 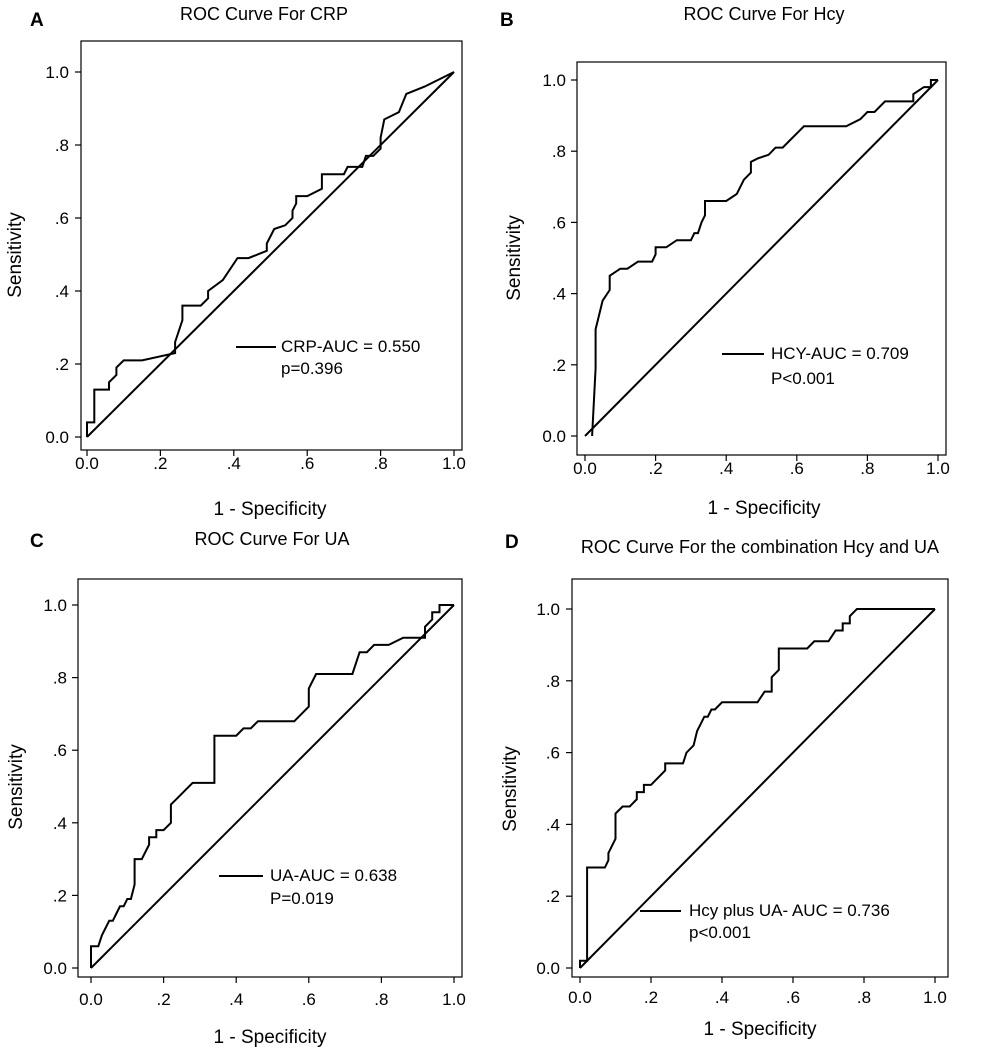 What do you see at coordinates (302, 898) in the screenshot?
I see `legend-pvalue: P=0.019` at bounding box center [302, 898].